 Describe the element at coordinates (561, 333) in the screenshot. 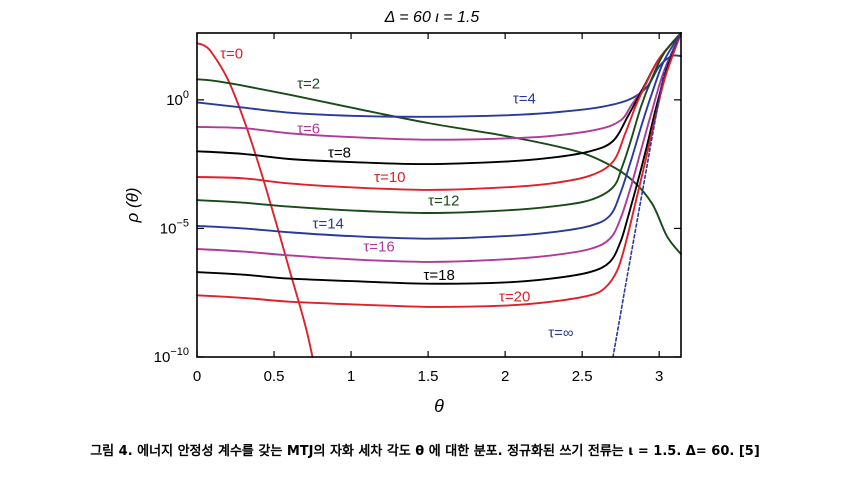

I see `series-label-11: τ=∞` at that location.